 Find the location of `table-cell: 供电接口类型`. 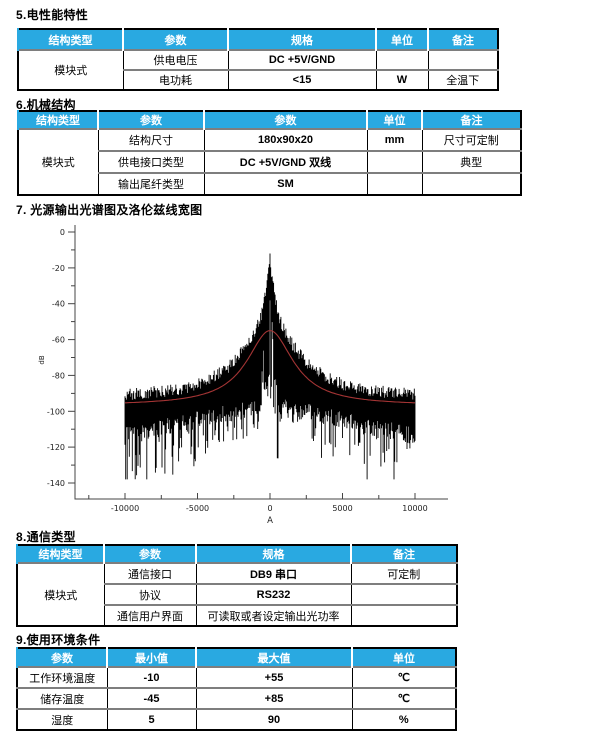

table-cell: 供电接口类型 is located at coordinates (151, 161).